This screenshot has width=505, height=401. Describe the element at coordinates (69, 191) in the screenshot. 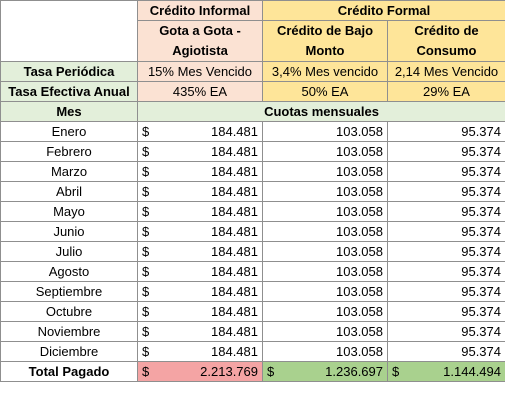

I see `month-cell: Abril` at that location.